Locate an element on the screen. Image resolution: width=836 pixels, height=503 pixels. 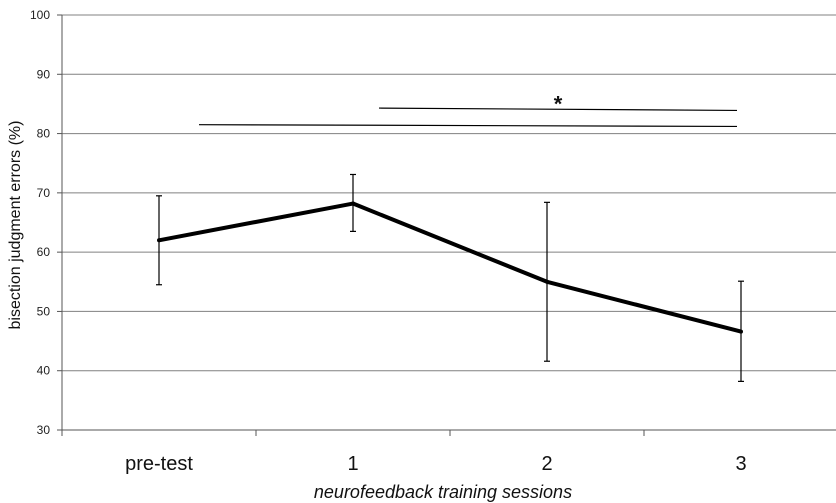
x-tick-label-0: pre-test is located at coordinates (159, 464).